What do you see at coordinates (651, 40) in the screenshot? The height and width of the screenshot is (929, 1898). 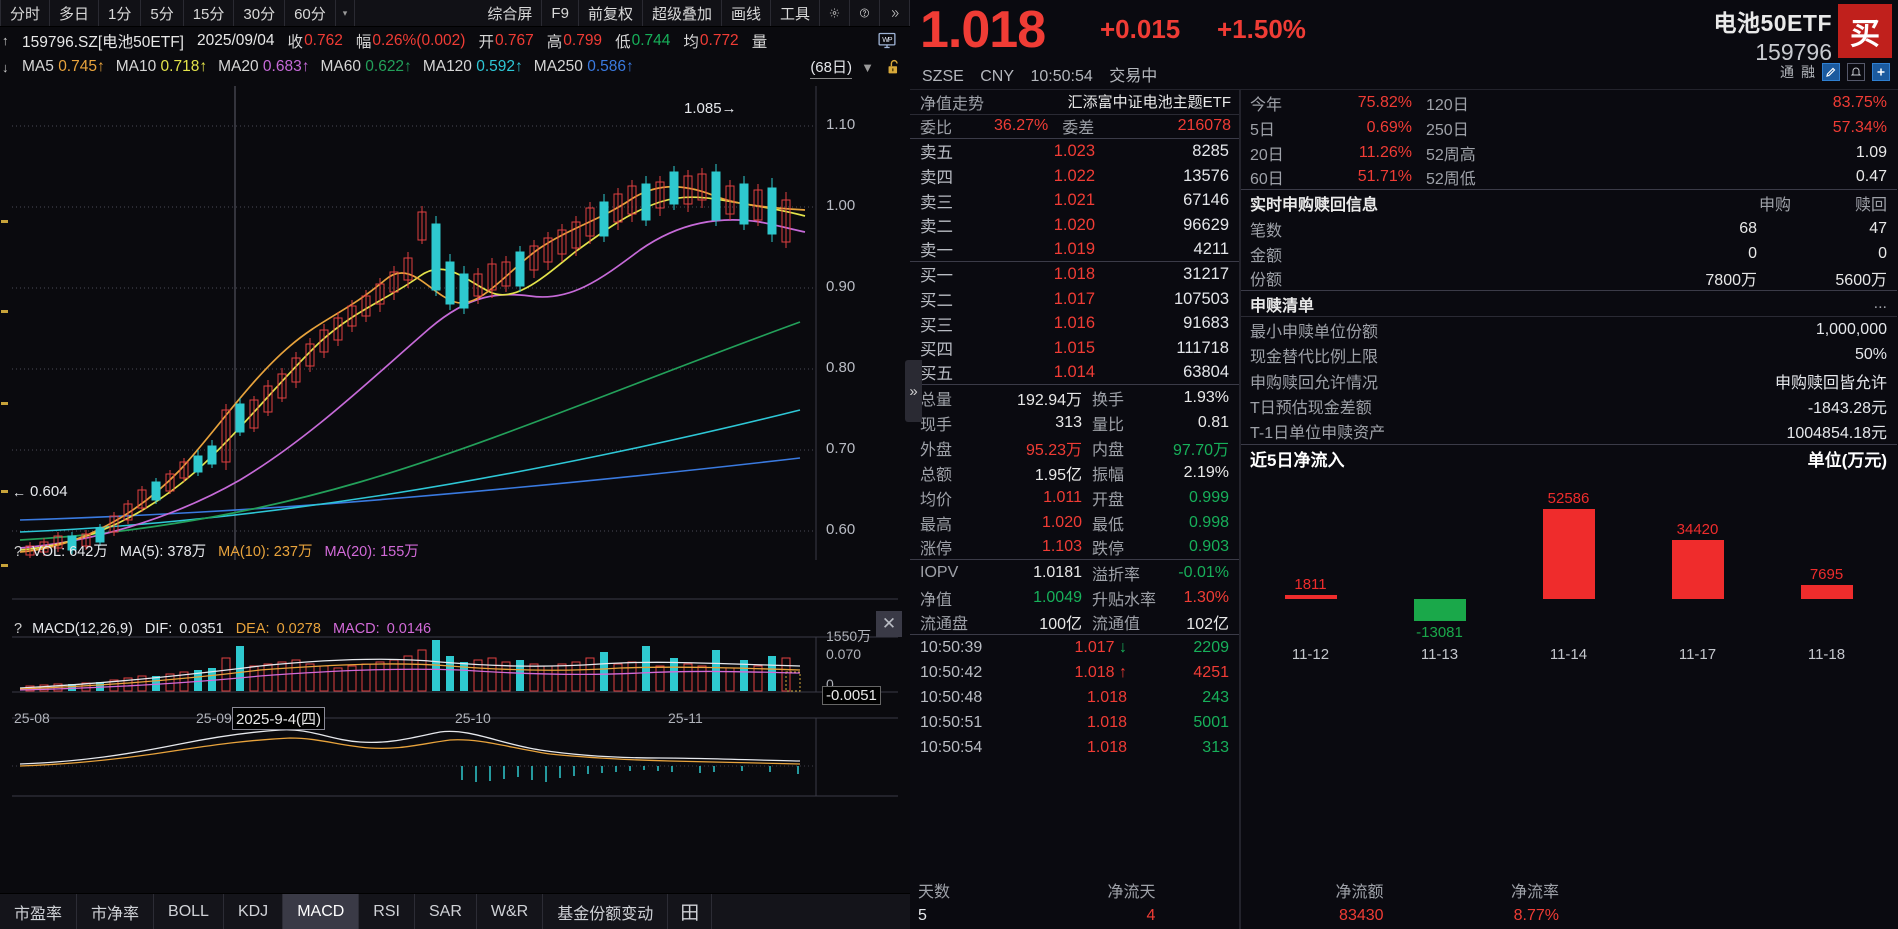 I see `value-low: 0.744` at bounding box center [651, 40].